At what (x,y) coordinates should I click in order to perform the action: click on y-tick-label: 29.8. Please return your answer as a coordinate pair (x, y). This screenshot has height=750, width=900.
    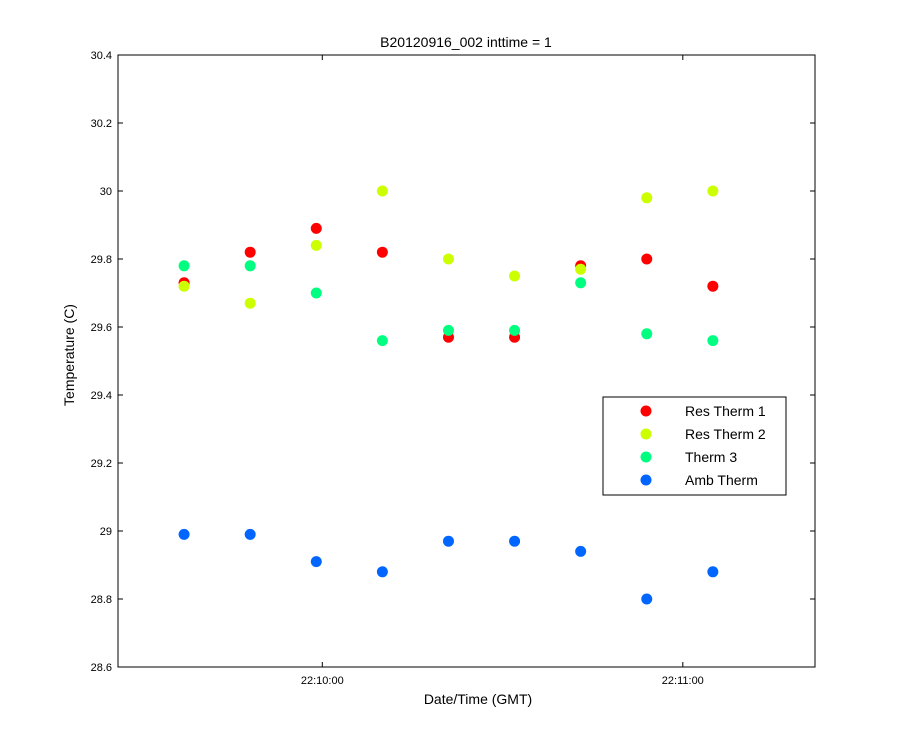
    Looking at the image, I should click on (101, 260).